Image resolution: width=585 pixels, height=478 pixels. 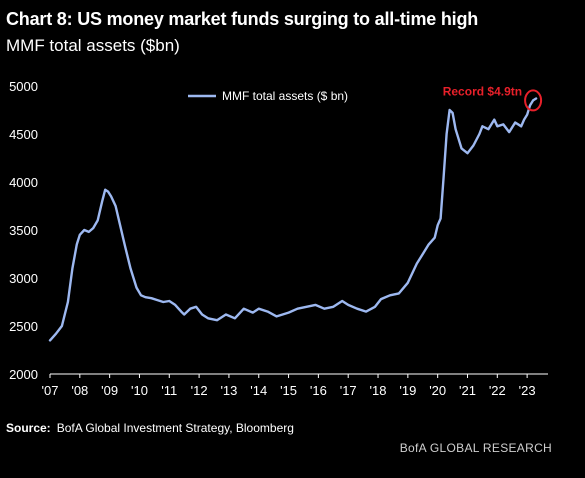 I want to click on record-highlight-circle, so click(x=533, y=100).